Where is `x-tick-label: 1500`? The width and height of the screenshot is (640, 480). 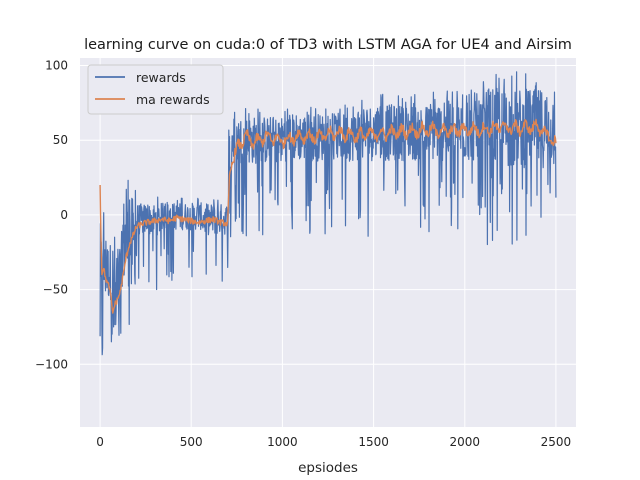
x-tick-label: 1500 is located at coordinates (373, 442).